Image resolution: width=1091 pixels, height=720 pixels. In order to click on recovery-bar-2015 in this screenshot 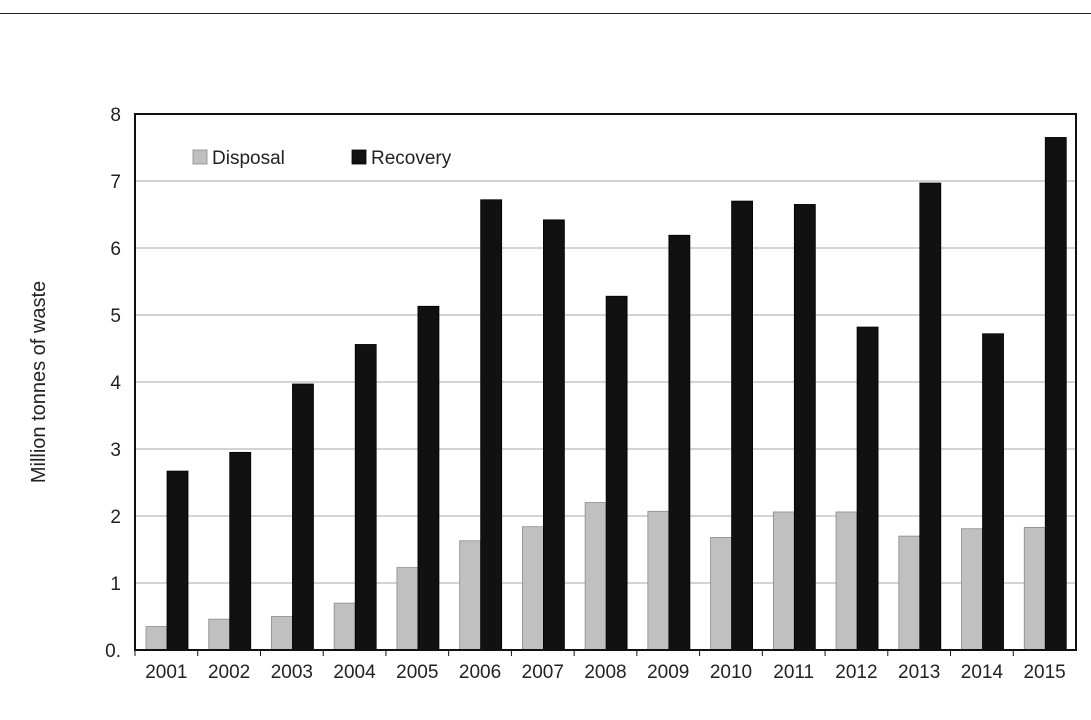, I will do `click(1055, 394)`.